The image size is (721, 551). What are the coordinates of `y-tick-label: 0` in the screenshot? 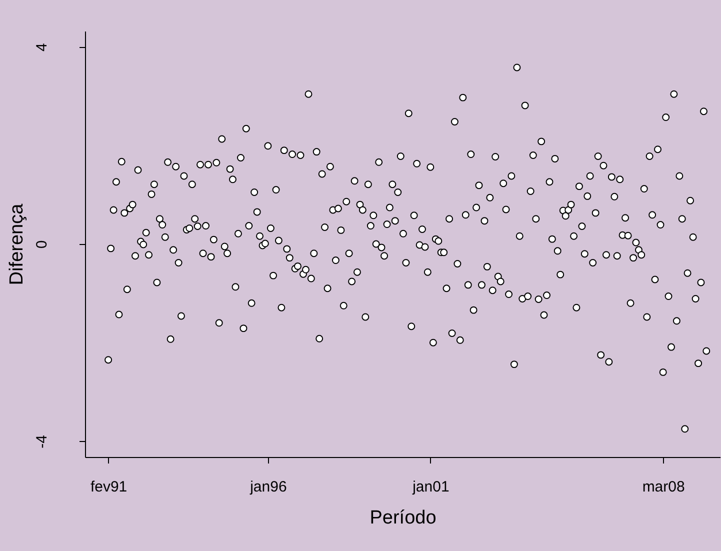 It's located at (42, 244).